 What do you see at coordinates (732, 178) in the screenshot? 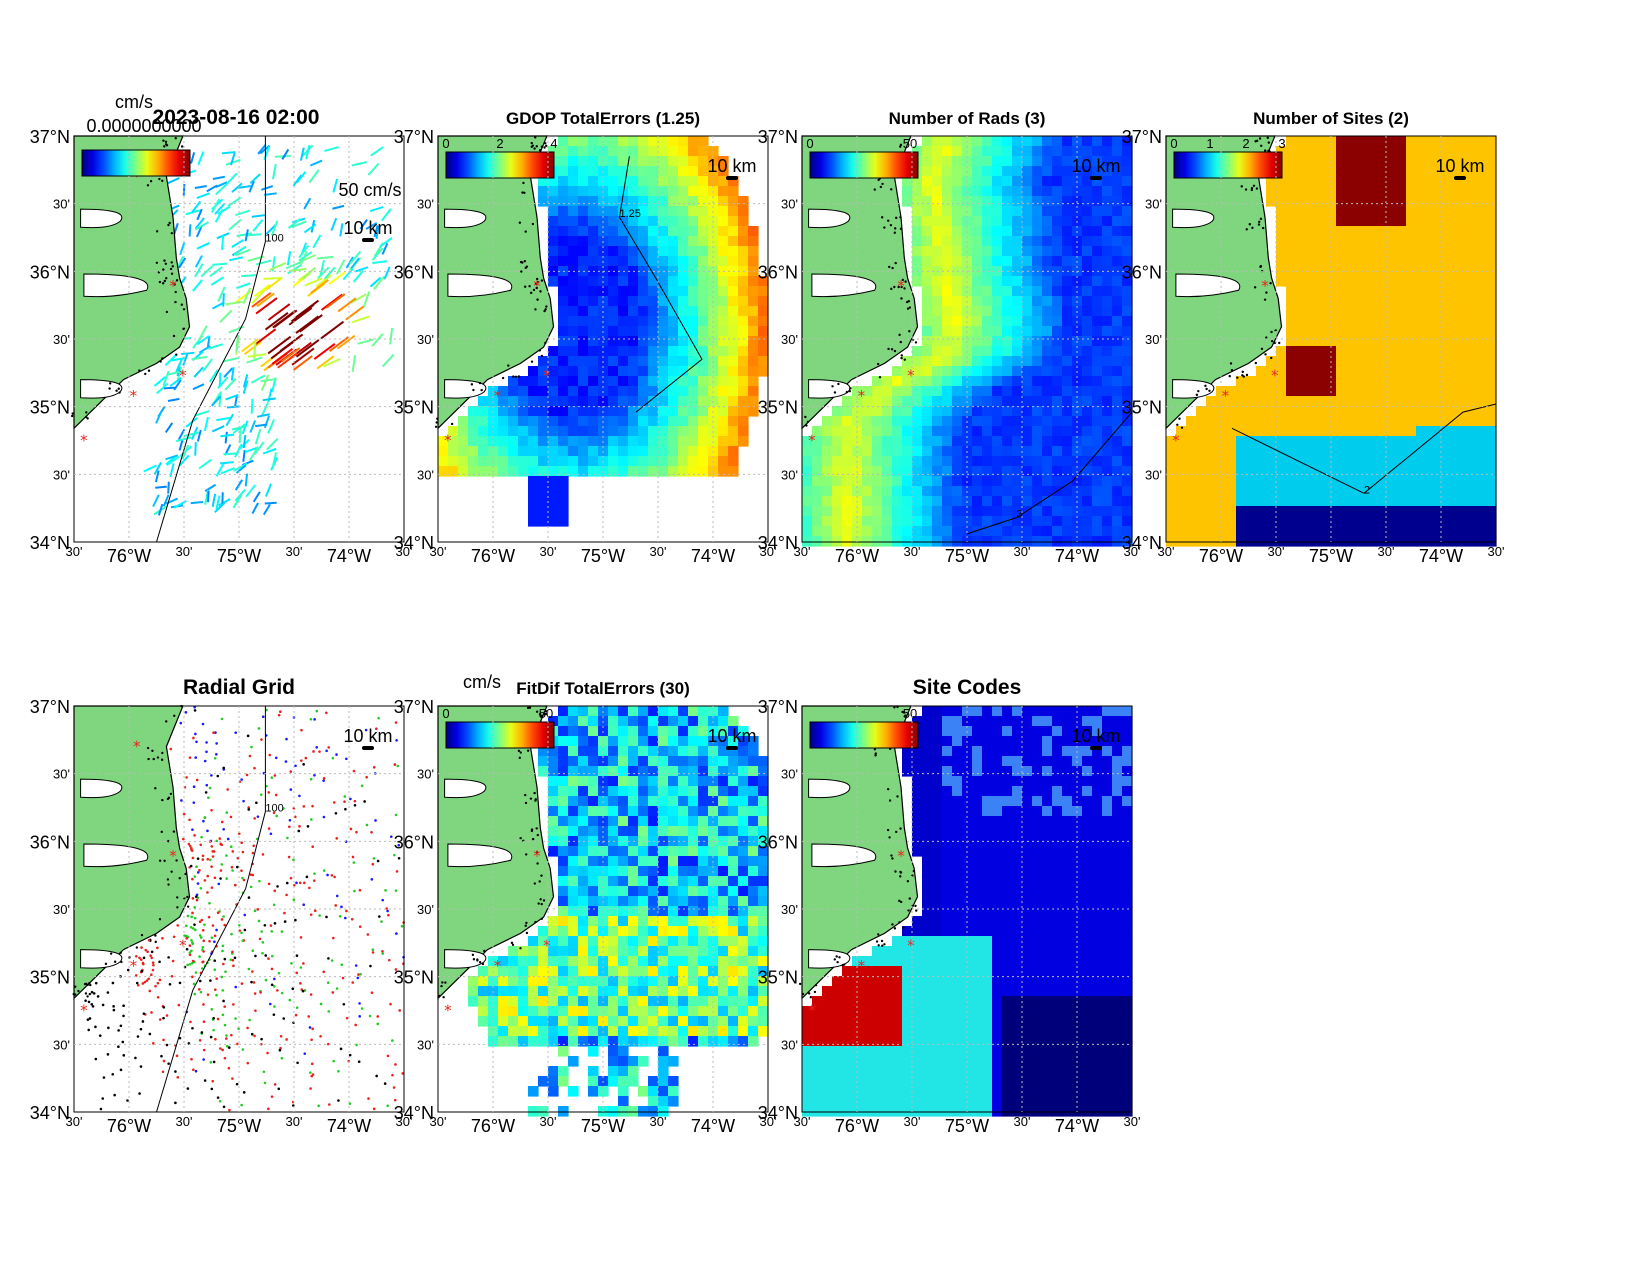
I see `scale-bar` at bounding box center [732, 178].